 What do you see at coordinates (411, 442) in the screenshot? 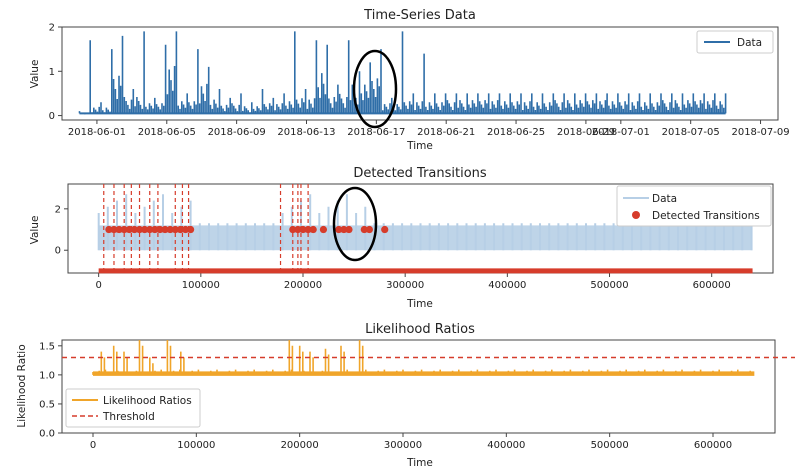
I see `xticks-3: 0 100000 200000 300000 400000 500000 600000` at bounding box center [411, 442].